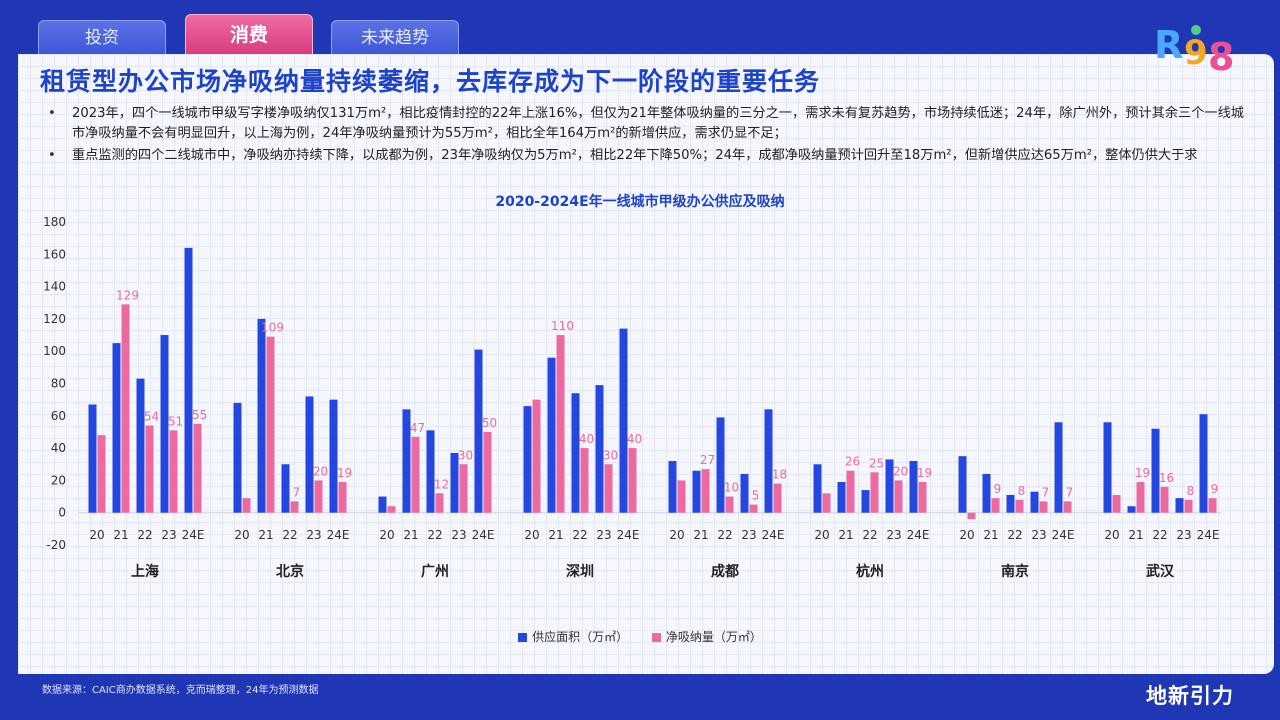 The image size is (1280, 720). What do you see at coordinates (523, 637) in the screenshot?
I see `legend-swatch-supply` at bounding box center [523, 637].